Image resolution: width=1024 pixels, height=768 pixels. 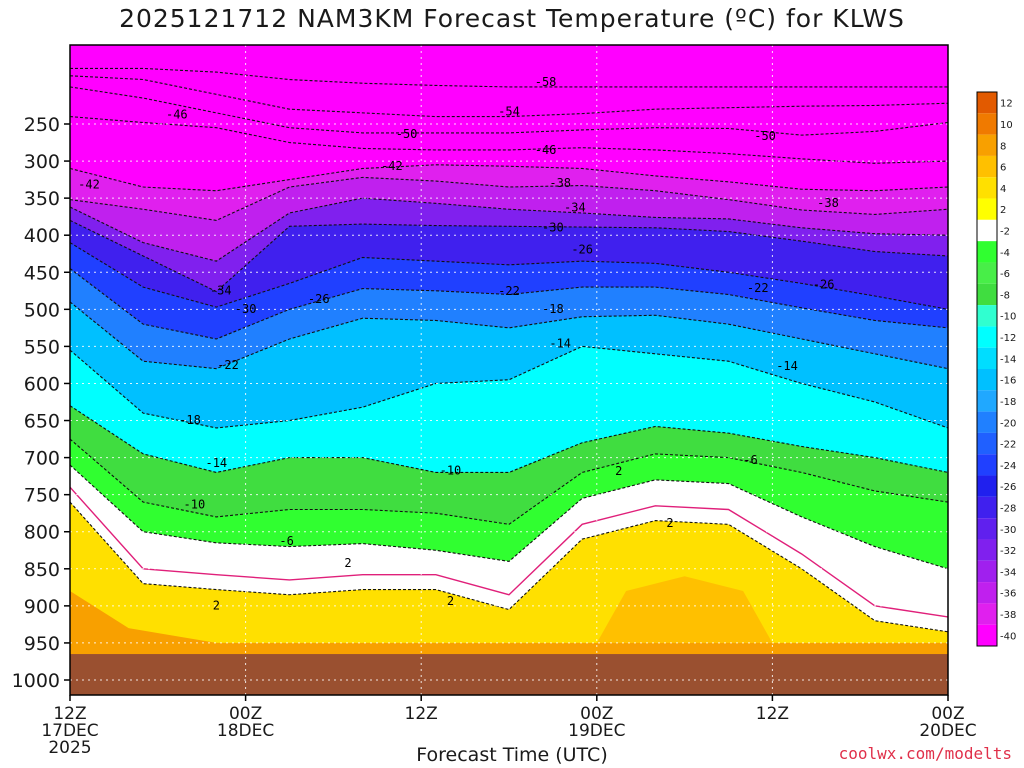 What do you see at coordinates (1008, 594) in the screenshot?
I see `colorbar-label: -36` at bounding box center [1008, 594].